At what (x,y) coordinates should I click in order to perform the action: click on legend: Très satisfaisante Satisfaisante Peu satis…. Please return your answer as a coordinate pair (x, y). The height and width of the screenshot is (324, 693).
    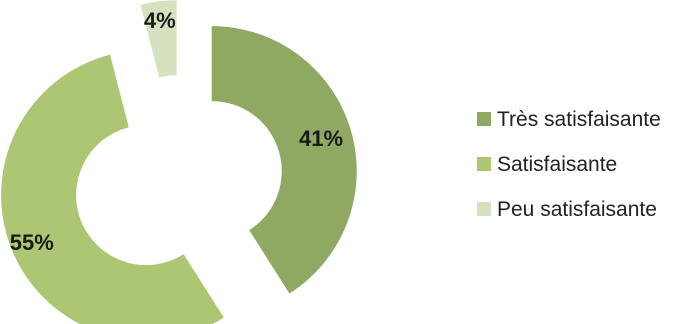
    Looking at the image, I should click on (569, 164).